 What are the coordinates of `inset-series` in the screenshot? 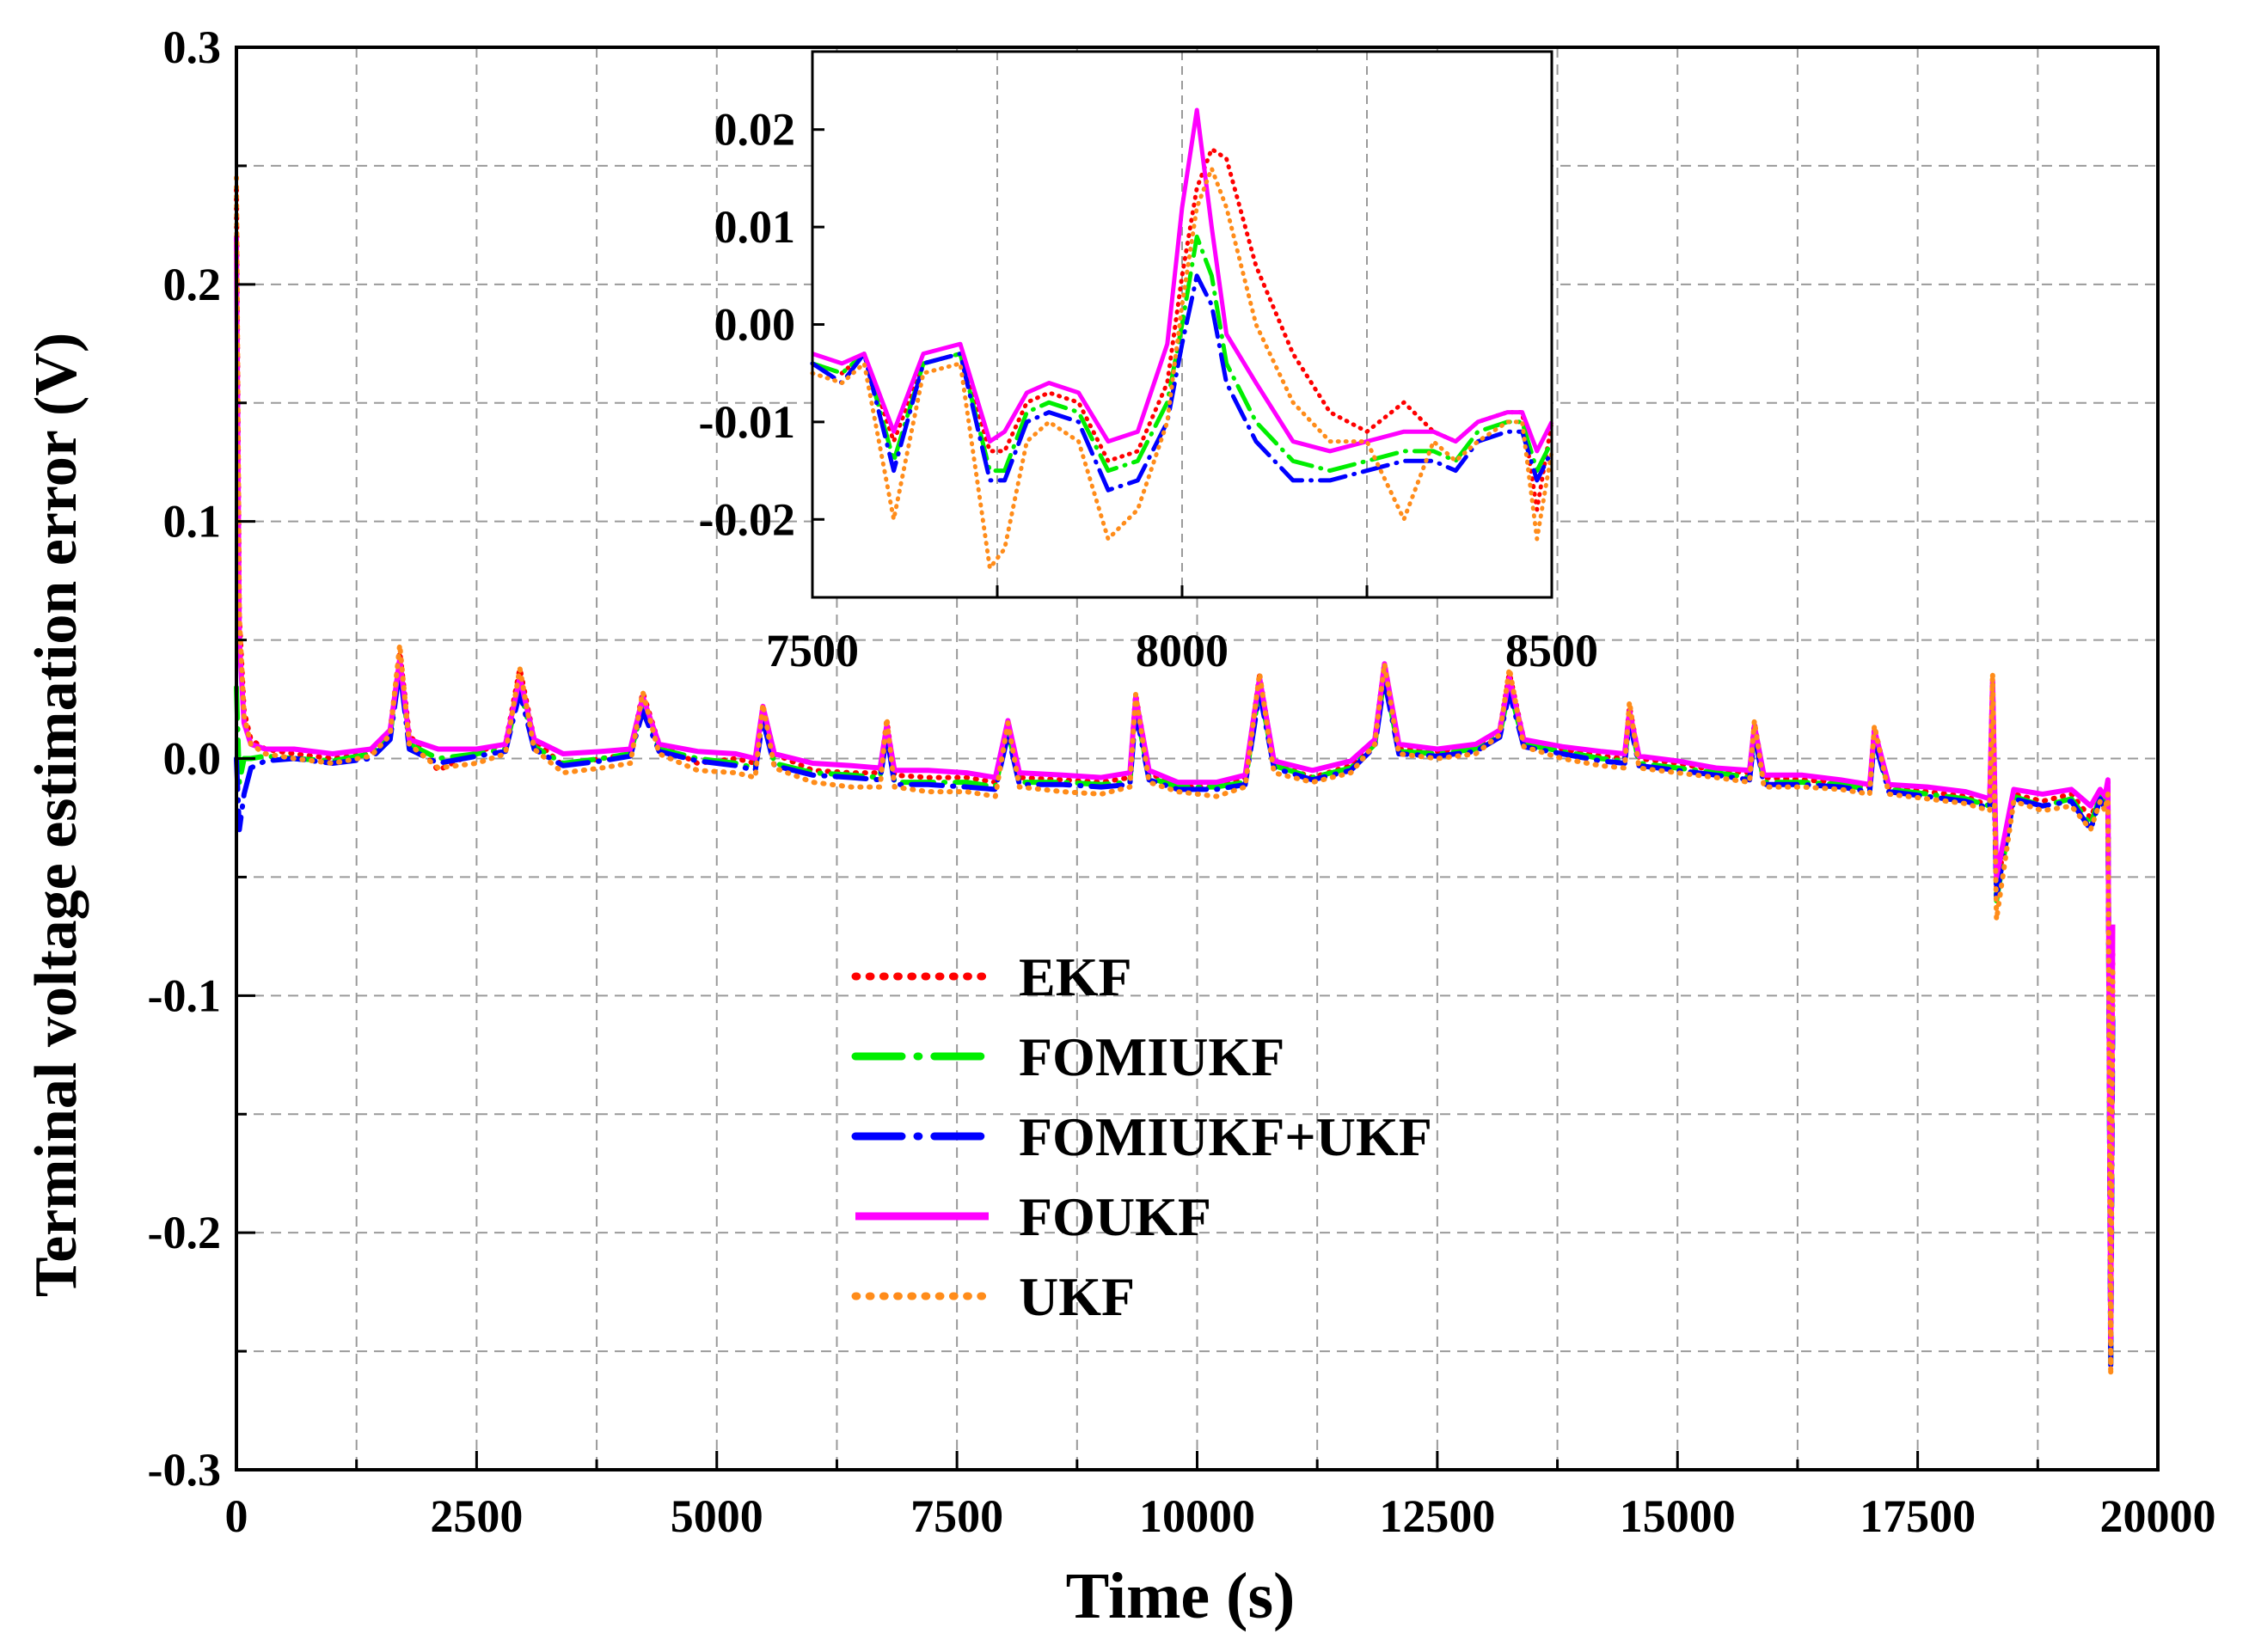 It's located at (1182, 339).